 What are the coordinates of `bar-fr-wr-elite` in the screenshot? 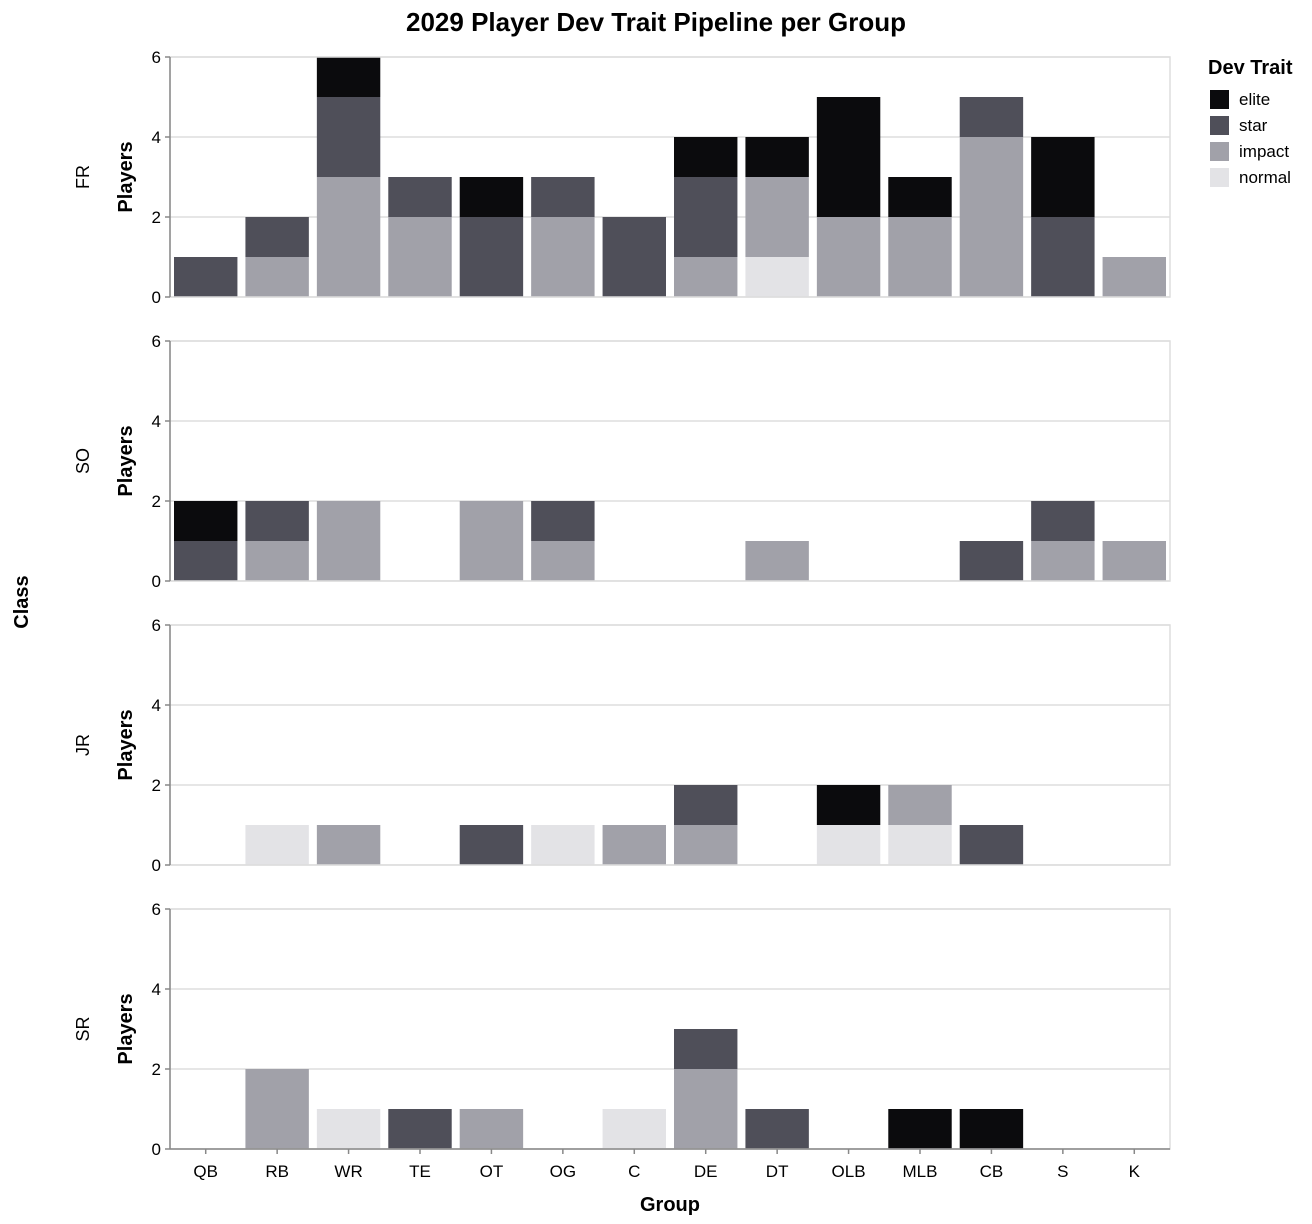 It's located at (348, 77).